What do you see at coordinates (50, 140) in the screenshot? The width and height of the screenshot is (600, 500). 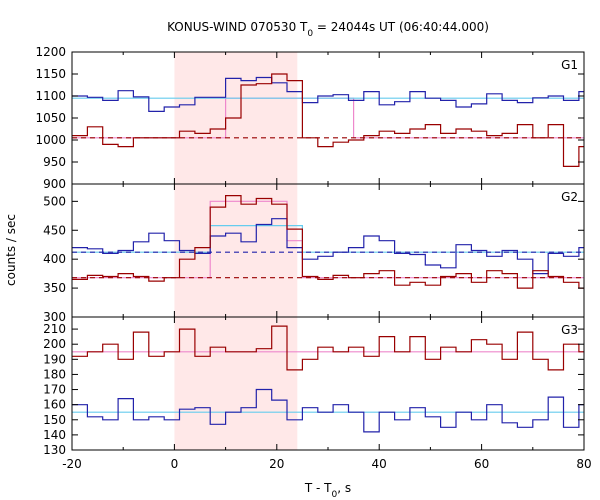 I see `y-tick-label: 1000` at bounding box center [50, 140].